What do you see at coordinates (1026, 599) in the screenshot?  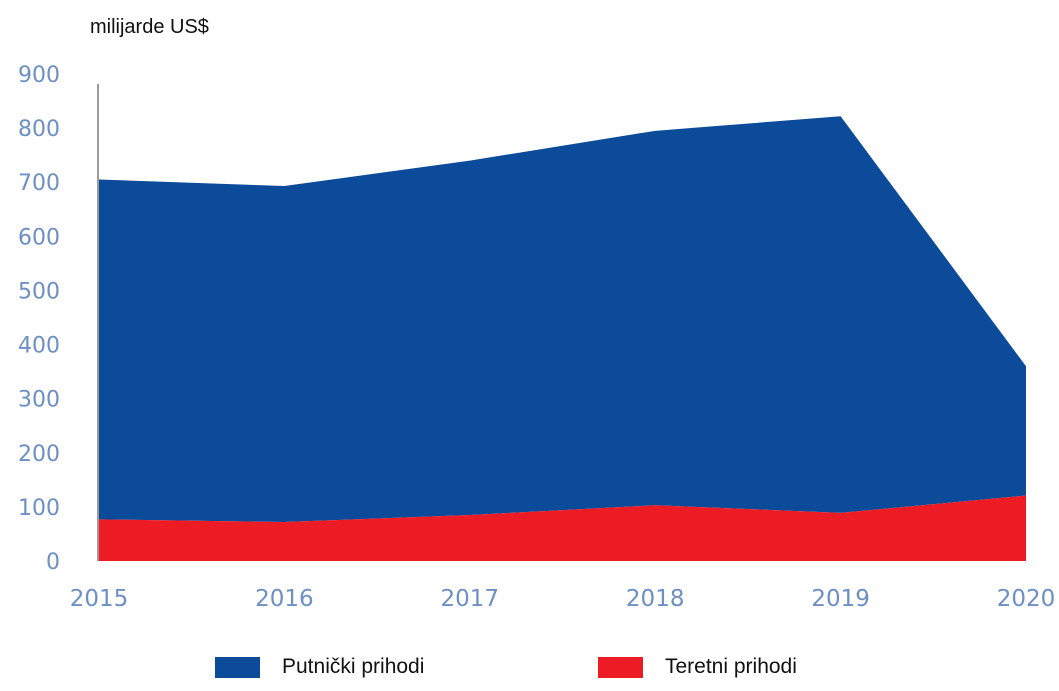 I see `x-tick-label: 2020` at bounding box center [1026, 599].